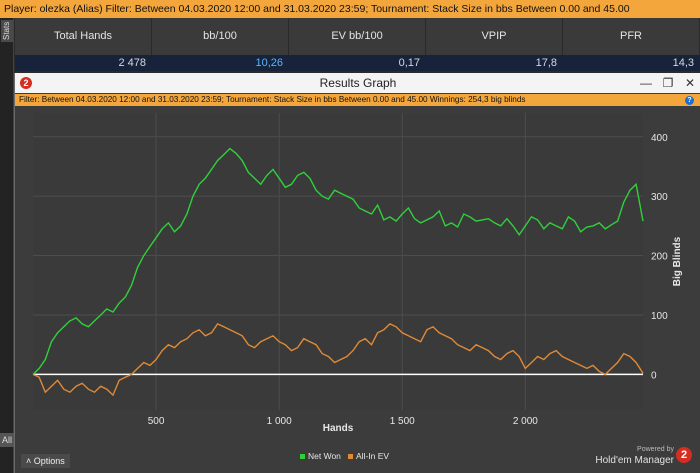 This screenshot has width=700, height=473. I want to click on left-cut-label: All, so click(7, 440).